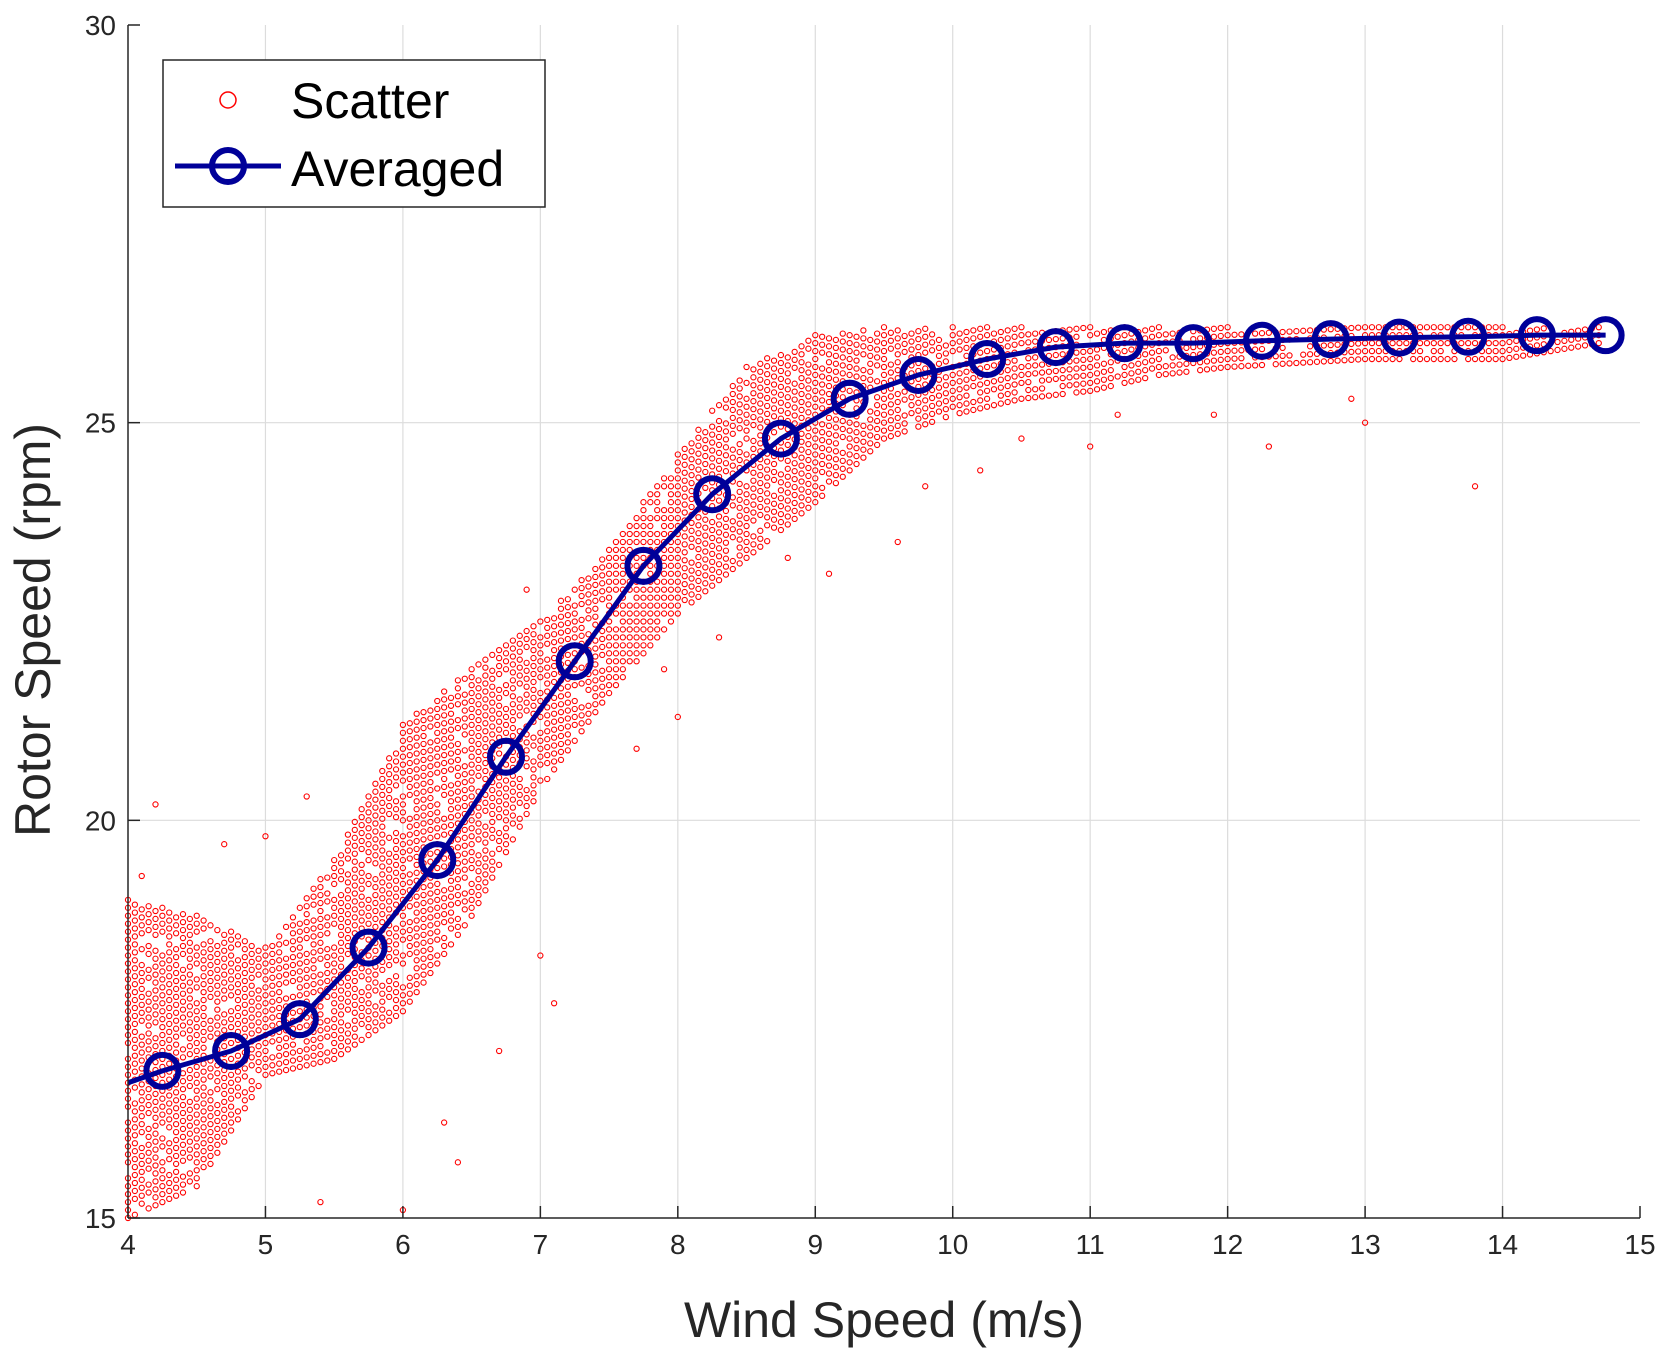 The height and width of the screenshot is (1355, 1661). Describe the element at coordinates (678, 1244) in the screenshot. I see `x-tick-label: 8` at that location.